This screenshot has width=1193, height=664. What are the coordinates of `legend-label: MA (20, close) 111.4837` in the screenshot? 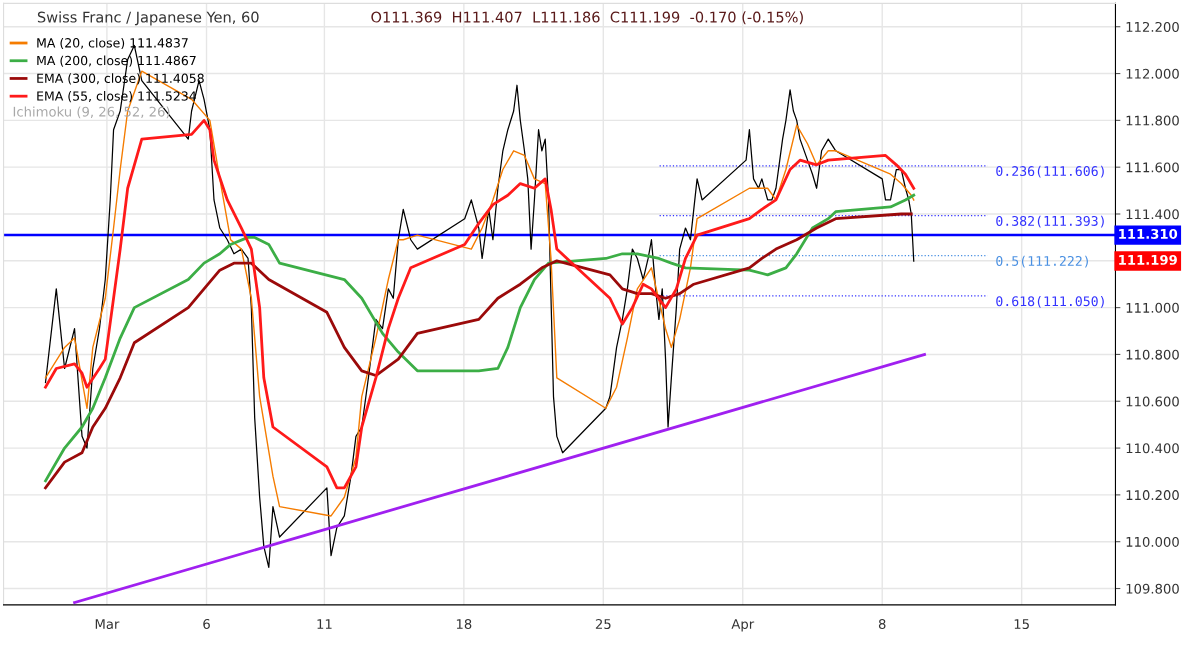 It's located at (112, 43).